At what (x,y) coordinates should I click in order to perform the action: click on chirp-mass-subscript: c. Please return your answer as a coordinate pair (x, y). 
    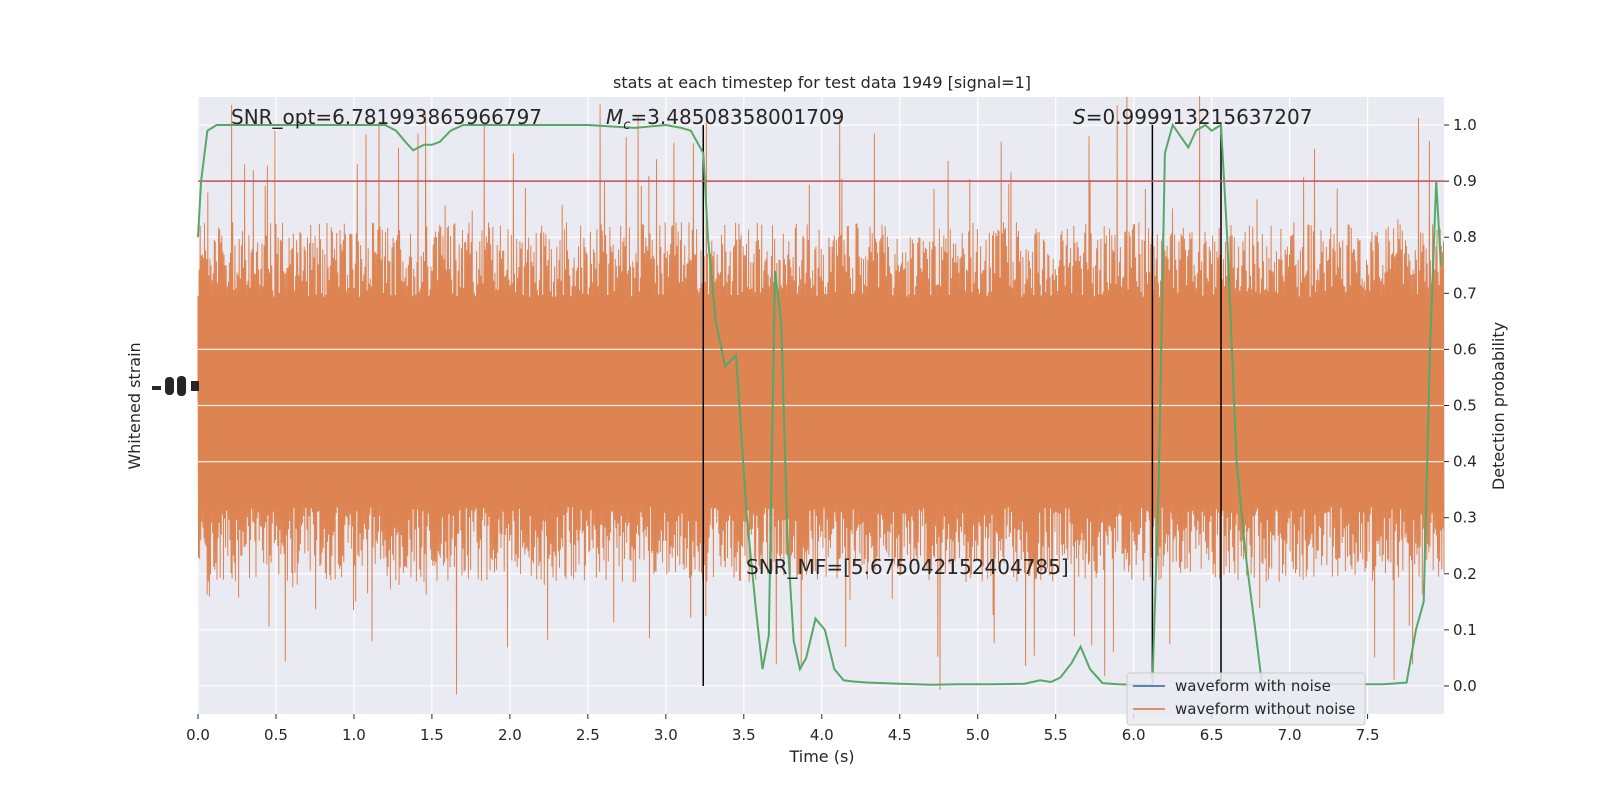
    Looking at the image, I should click on (626, 125).